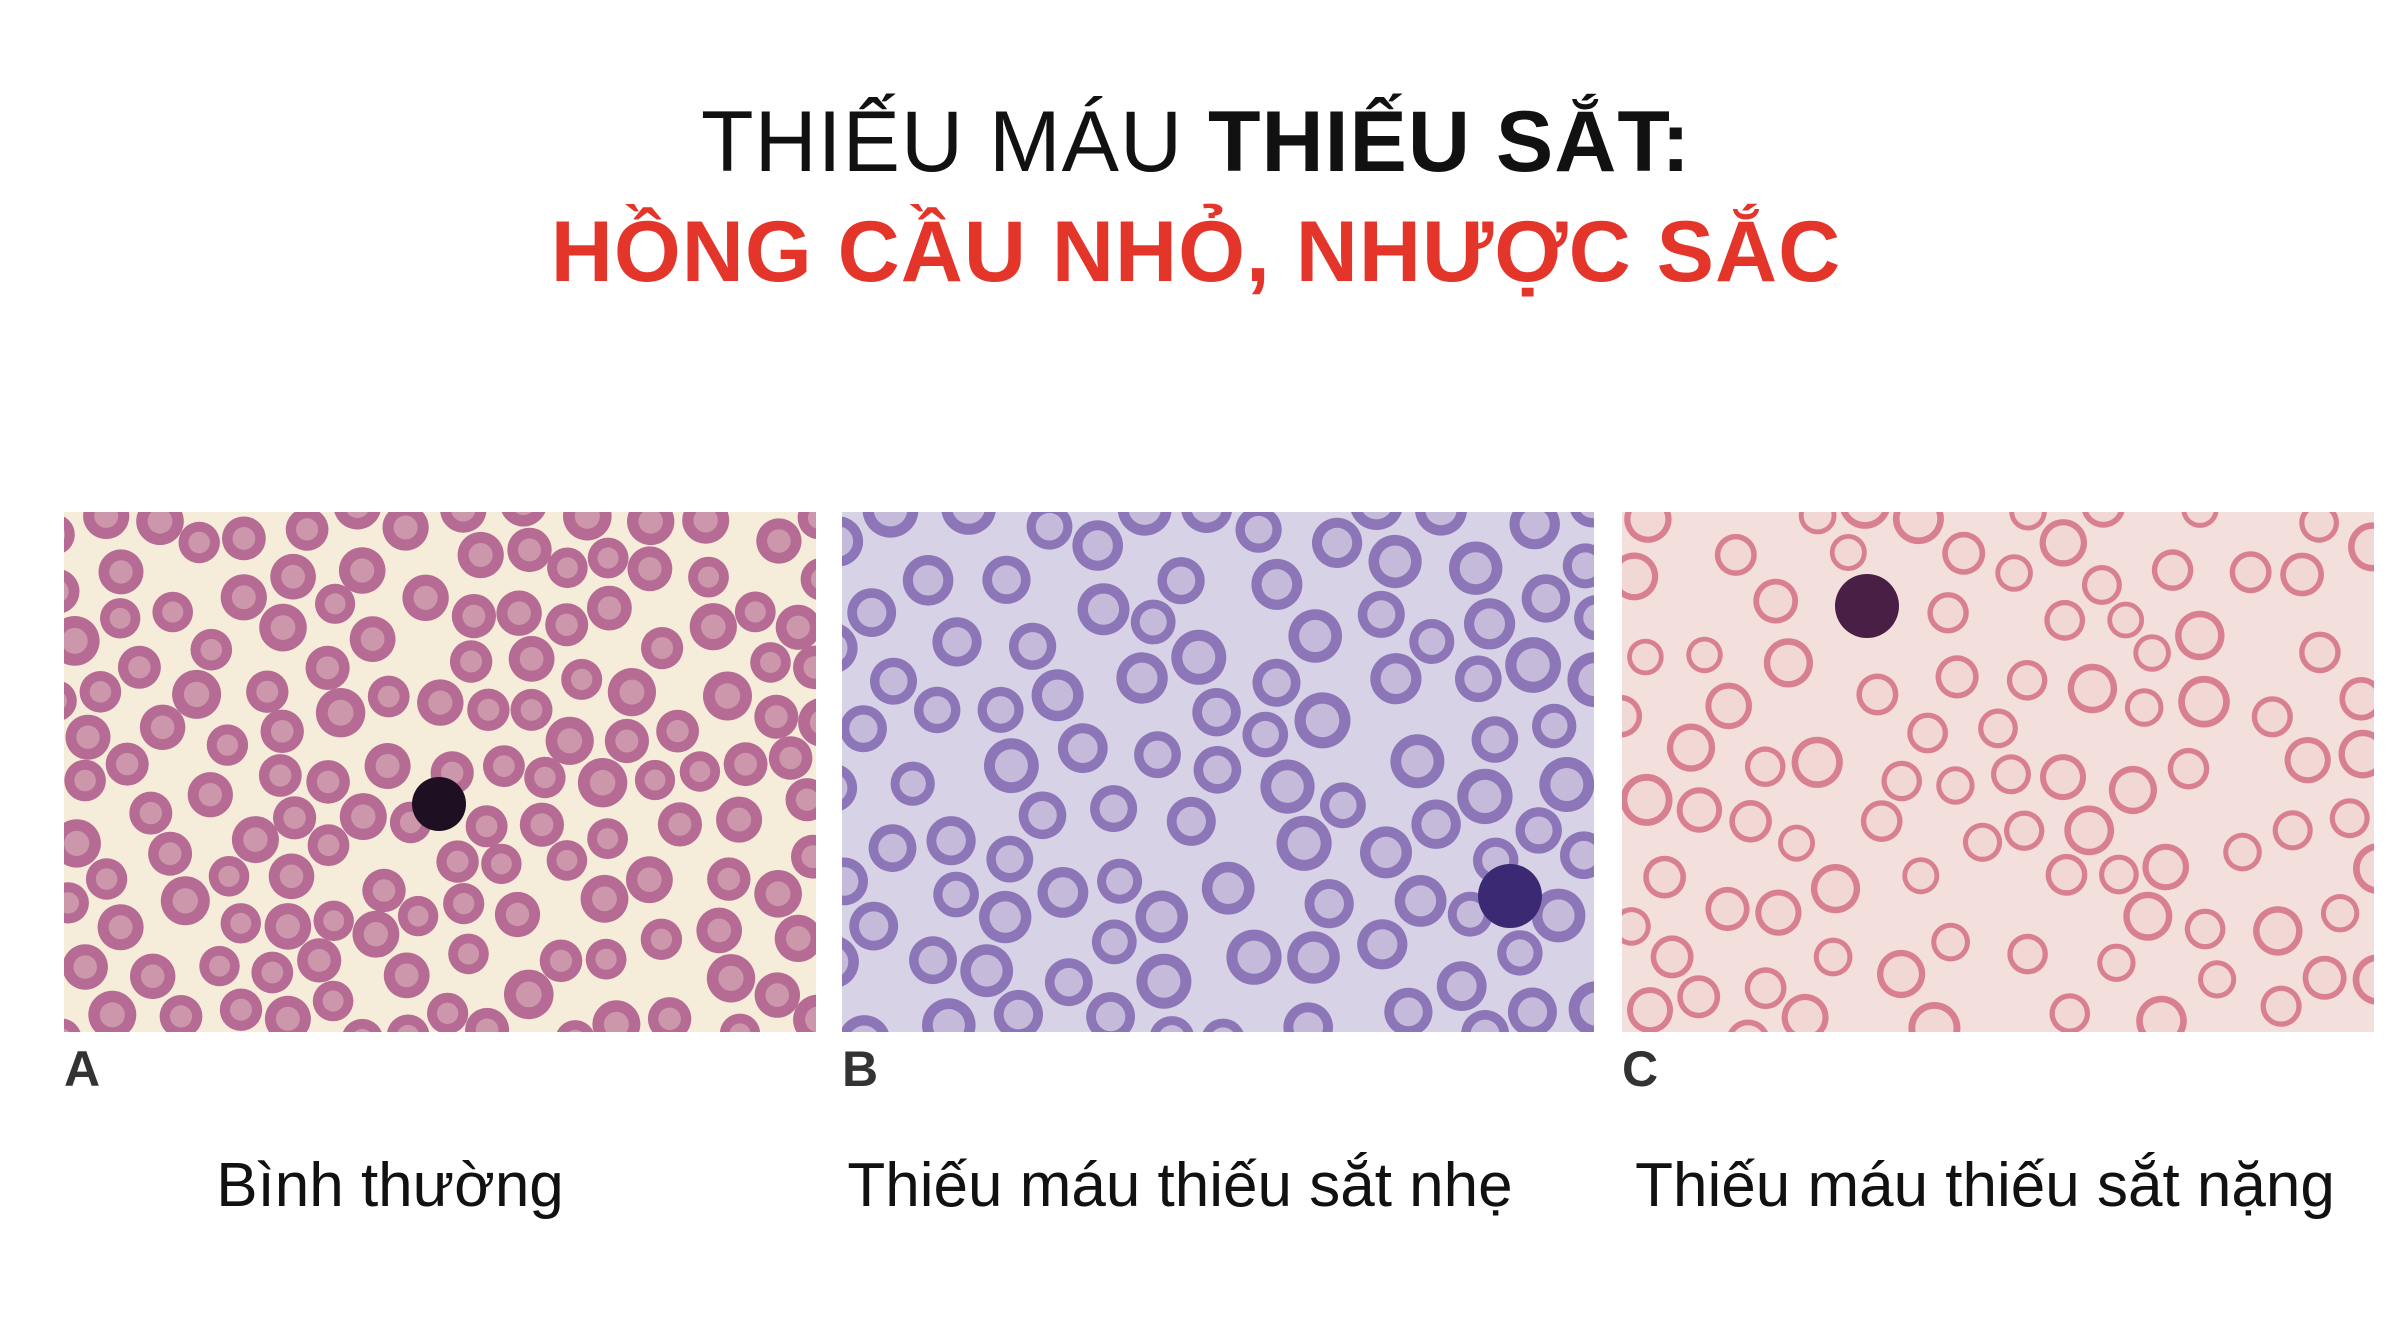  Describe the element at coordinates (390, 1185) in the screenshot. I see `caption-normal: Bình thường` at that location.